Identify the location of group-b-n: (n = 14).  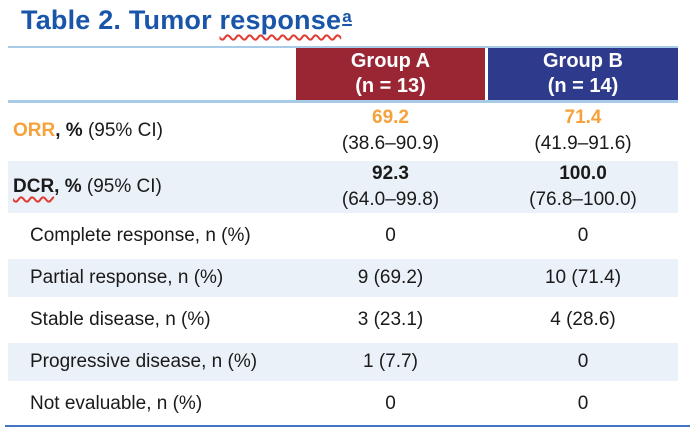
(583, 86).